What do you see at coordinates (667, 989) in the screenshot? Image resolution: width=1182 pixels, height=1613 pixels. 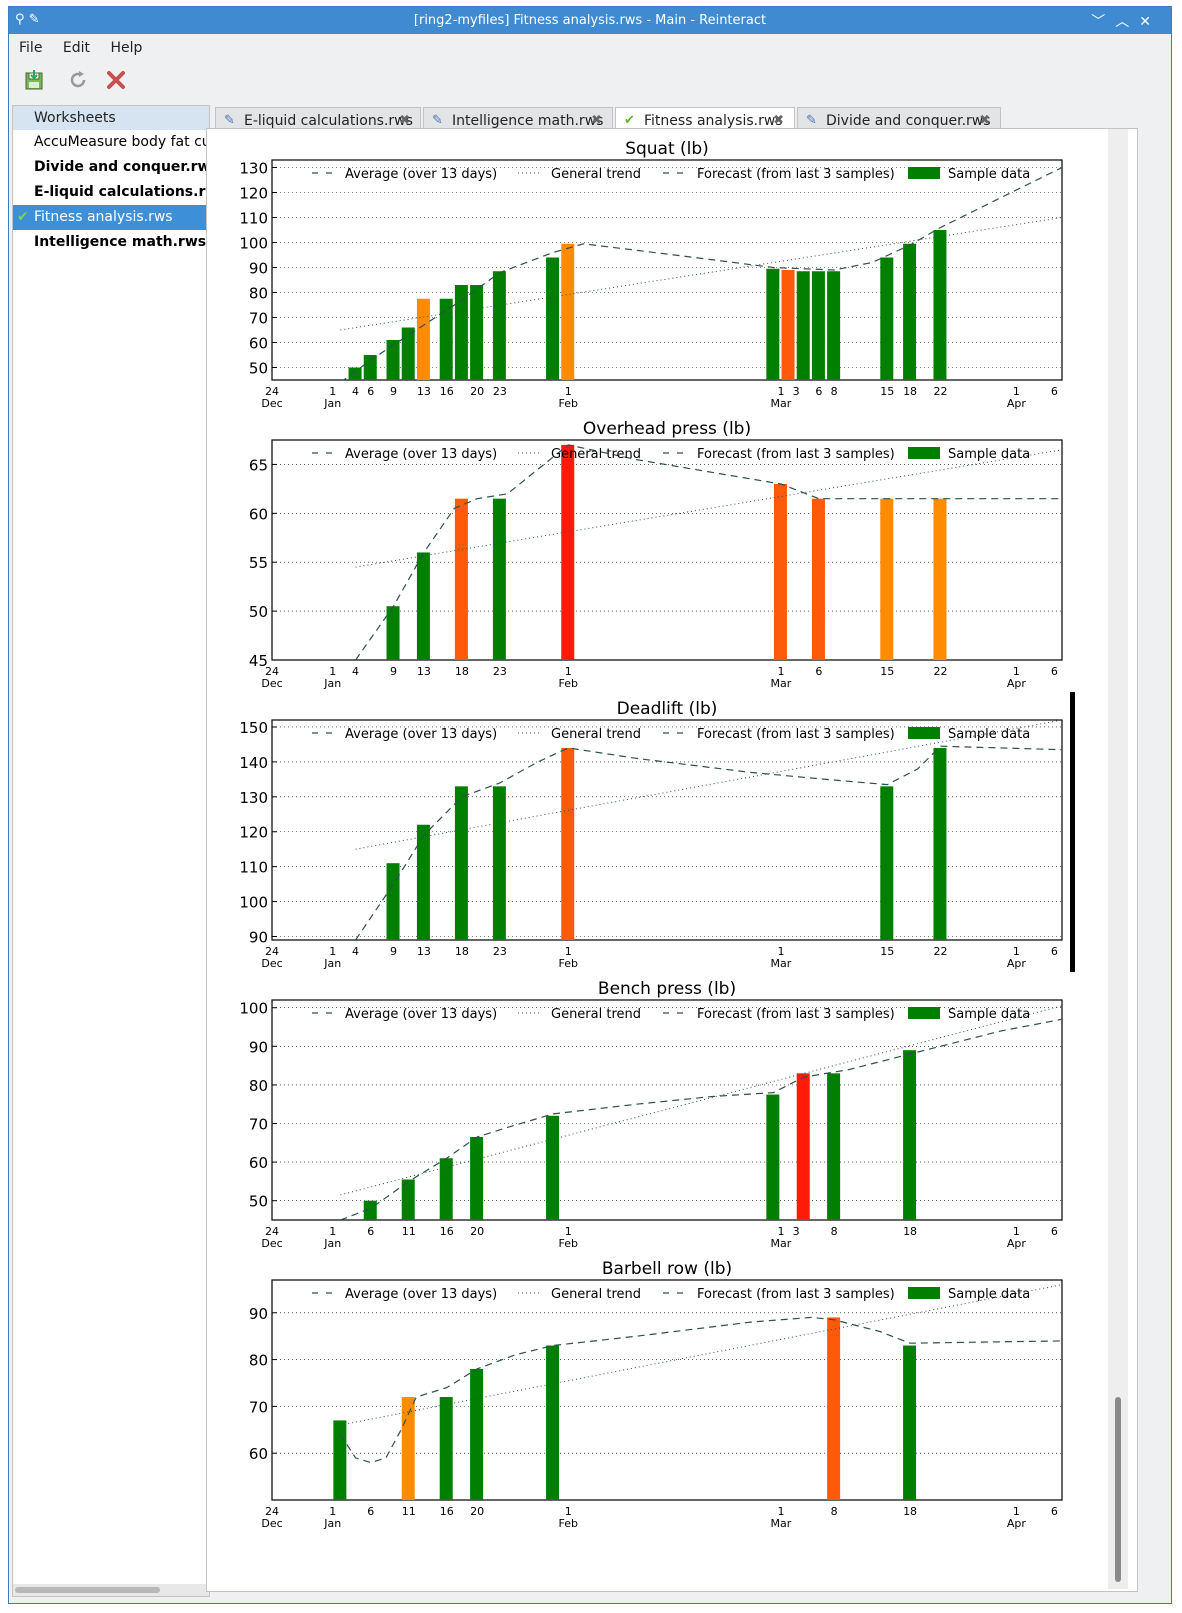 I see `chart-title: Bench press (lb)` at bounding box center [667, 989].